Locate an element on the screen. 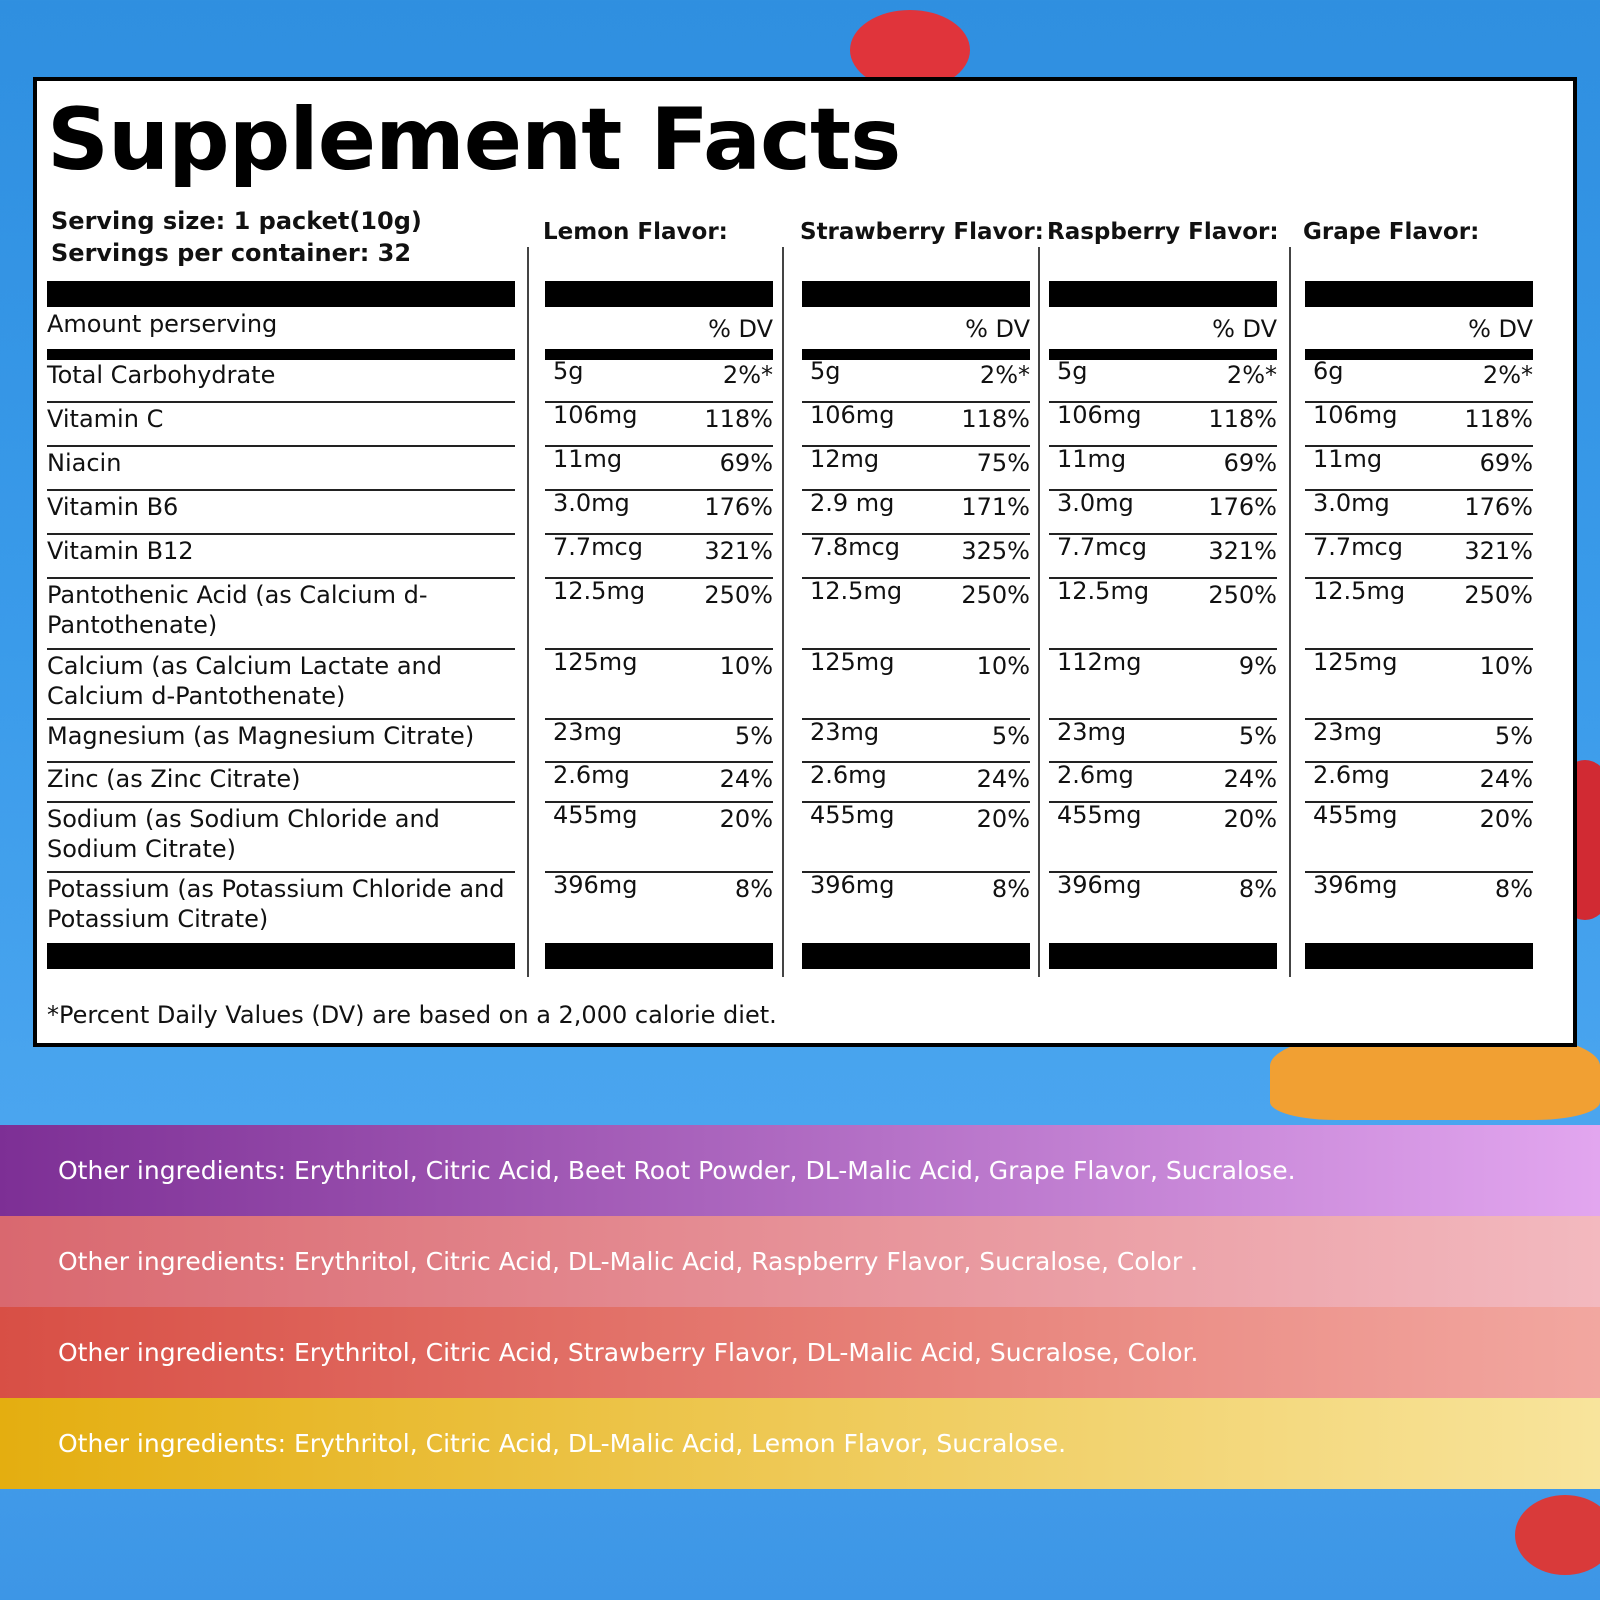 This screenshot has height=1600, width=1600. berry-bottom-decoration is located at coordinates (1557, 1535).